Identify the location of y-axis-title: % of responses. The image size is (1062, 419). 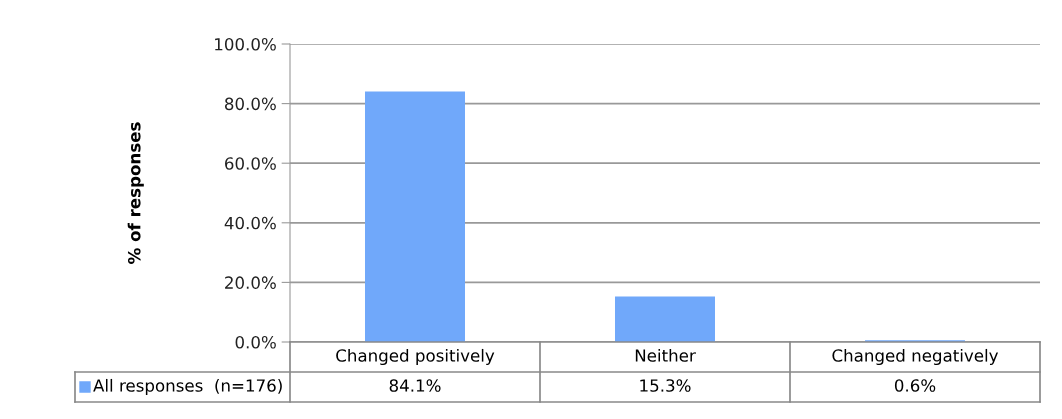
(135, 193).